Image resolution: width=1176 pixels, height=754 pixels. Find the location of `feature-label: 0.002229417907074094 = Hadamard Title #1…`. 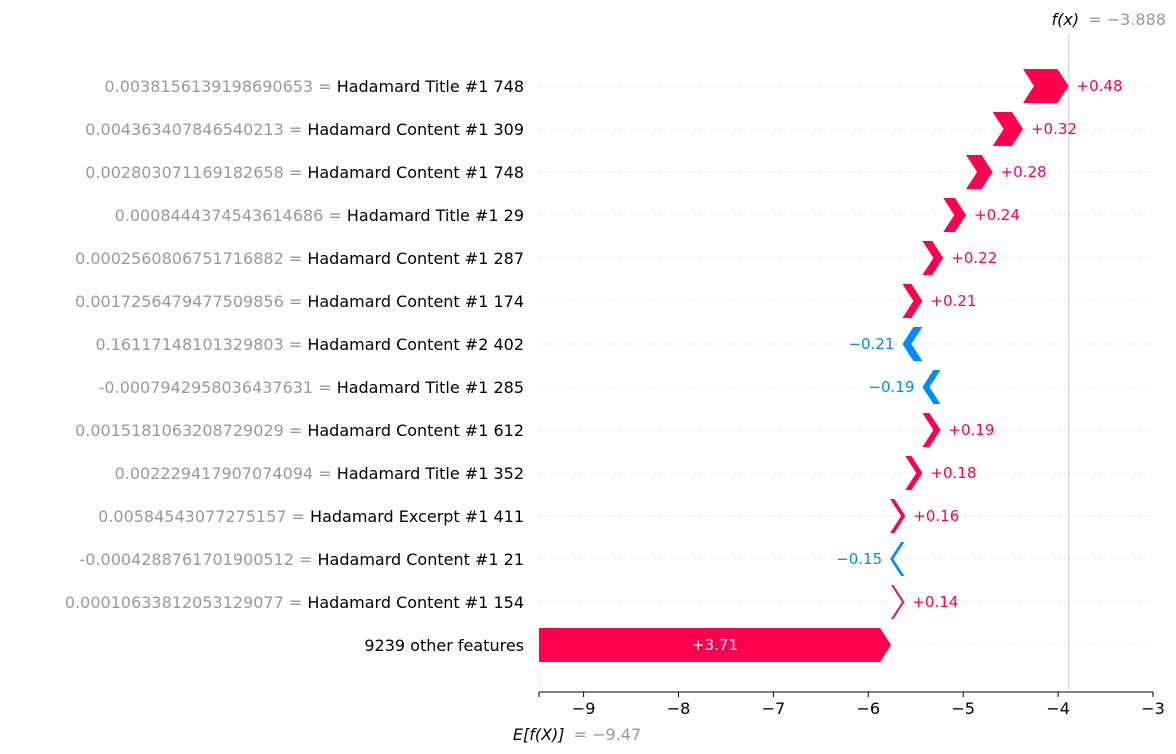

feature-label: 0.002229417907074094 = Hadamard Title #1… is located at coordinates (319, 473).